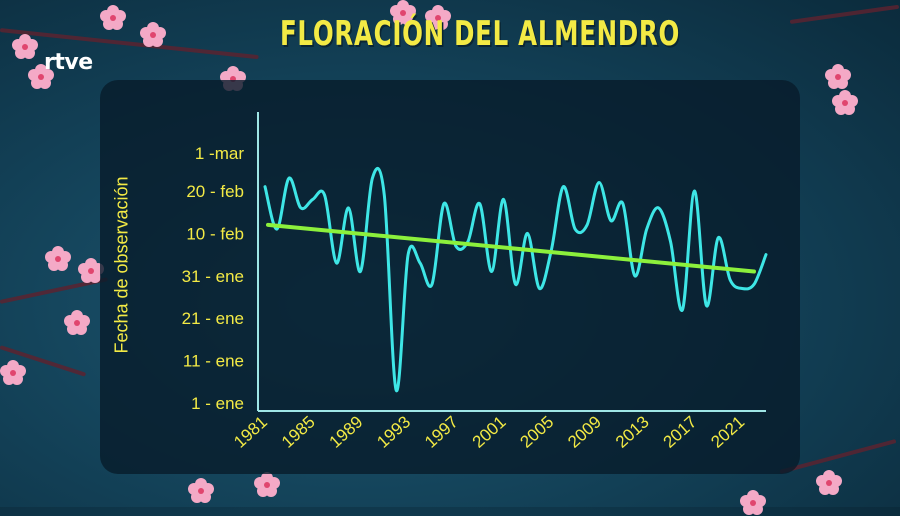  I want to click on y-tick-label: 31 - ene, so click(213, 276).